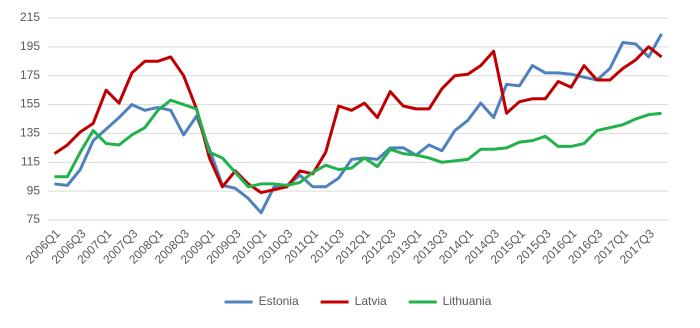 Image resolution: width=700 pixels, height=328 pixels. Describe the element at coordinates (30, 161) in the screenshot. I see `y-tick-label: 115` at that location.